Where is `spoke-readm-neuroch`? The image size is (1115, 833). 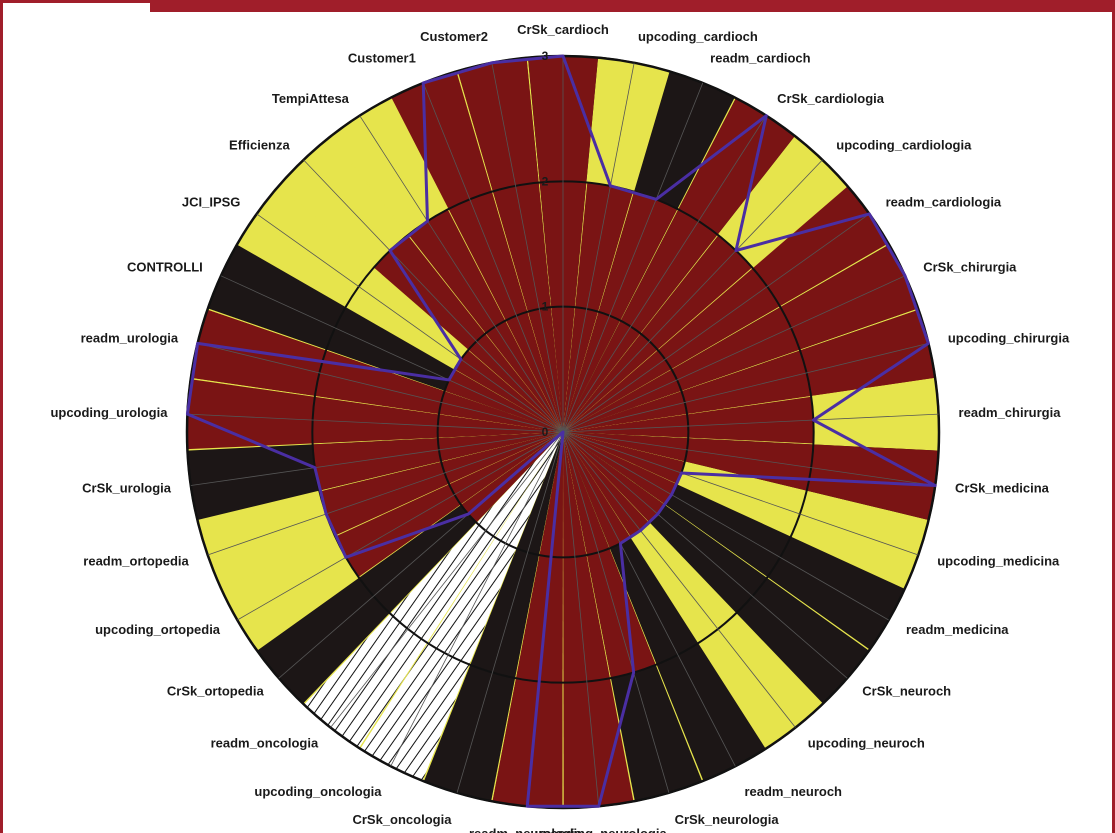
spoke-readm-neuroch is located at coordinates (649, 599).